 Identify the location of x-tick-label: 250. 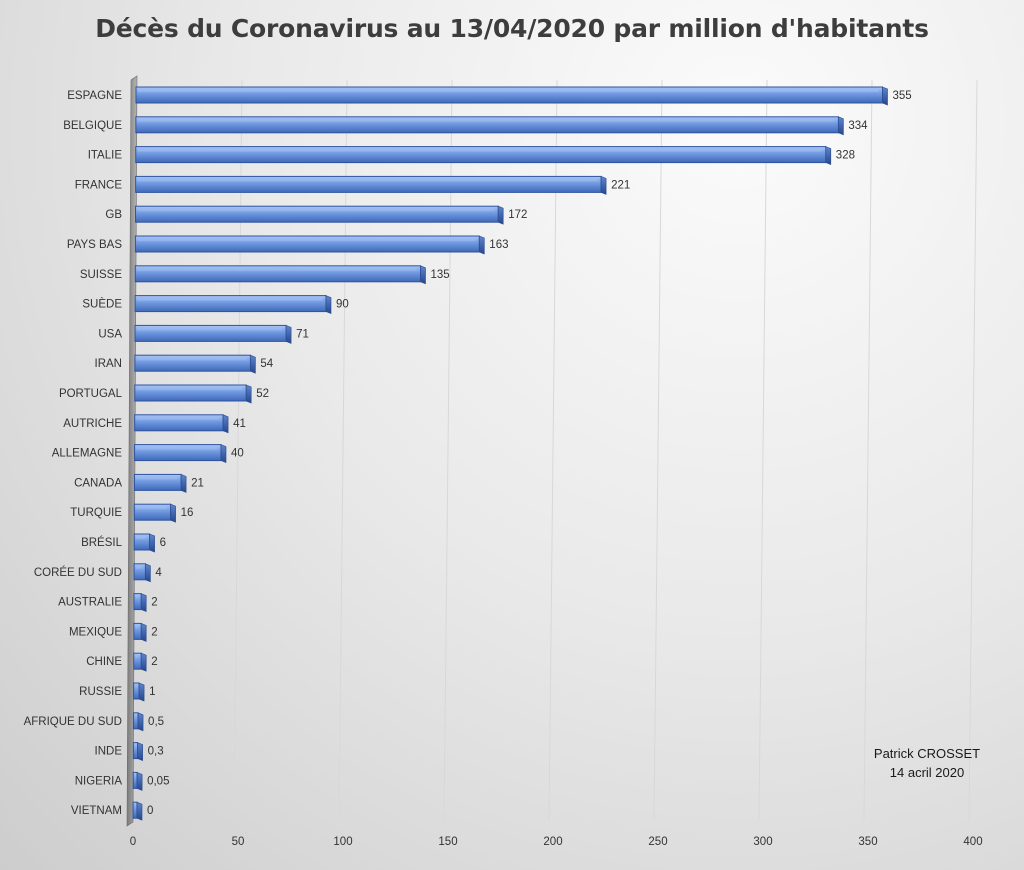
(657, 842).